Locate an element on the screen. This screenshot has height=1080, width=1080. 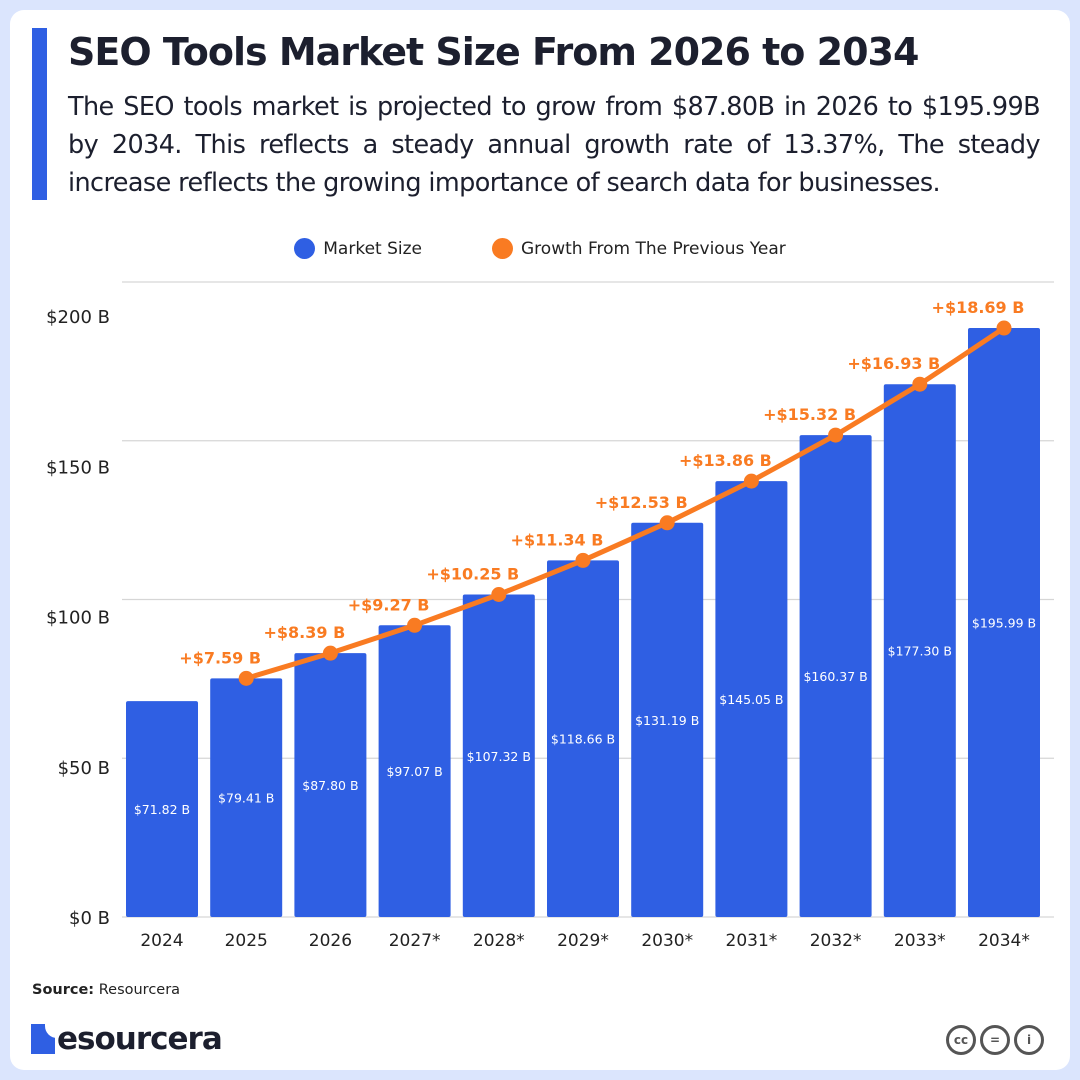
bar-value-label: $177.30 B is located at coordinates (920, 651).